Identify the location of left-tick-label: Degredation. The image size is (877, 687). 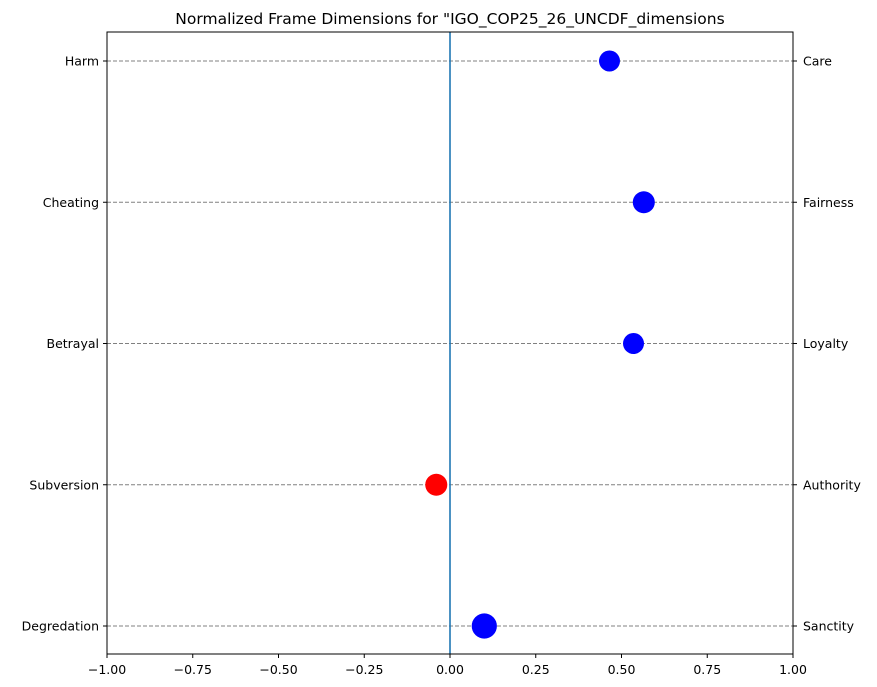
(60, 626).